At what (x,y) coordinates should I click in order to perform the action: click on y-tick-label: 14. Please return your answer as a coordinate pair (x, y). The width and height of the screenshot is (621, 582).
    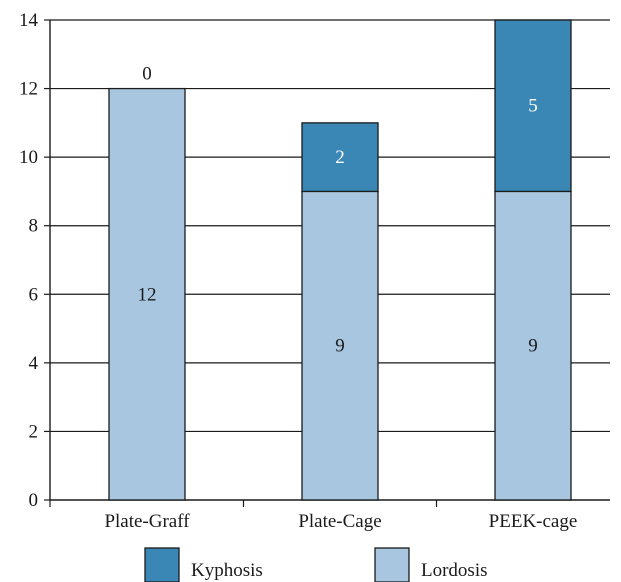
    Looking at the image, I should click on (29, 20).